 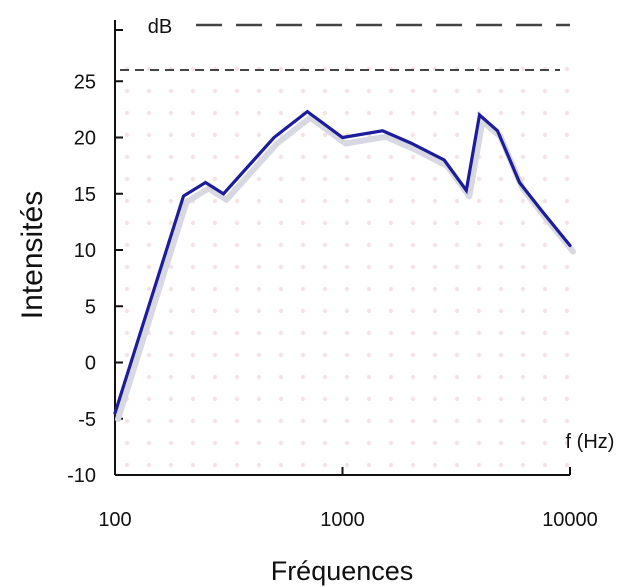 What do you see at coordinates (590, 442) in the screenshot?
I see `x-unit-label: f (Hz)` at bounding box center [590, 442].